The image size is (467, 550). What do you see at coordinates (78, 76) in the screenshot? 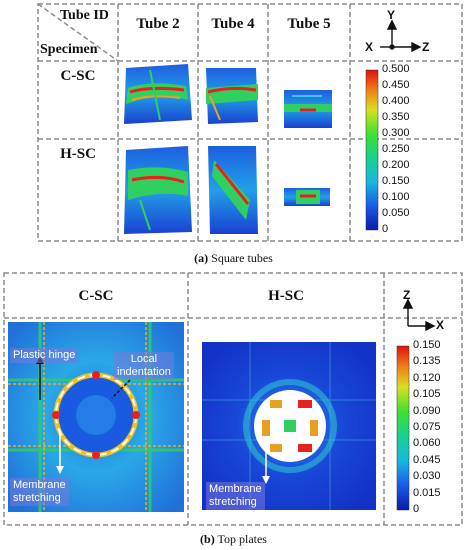
I see `row-label-csc: C-SC` at bounding box center [78, 76].